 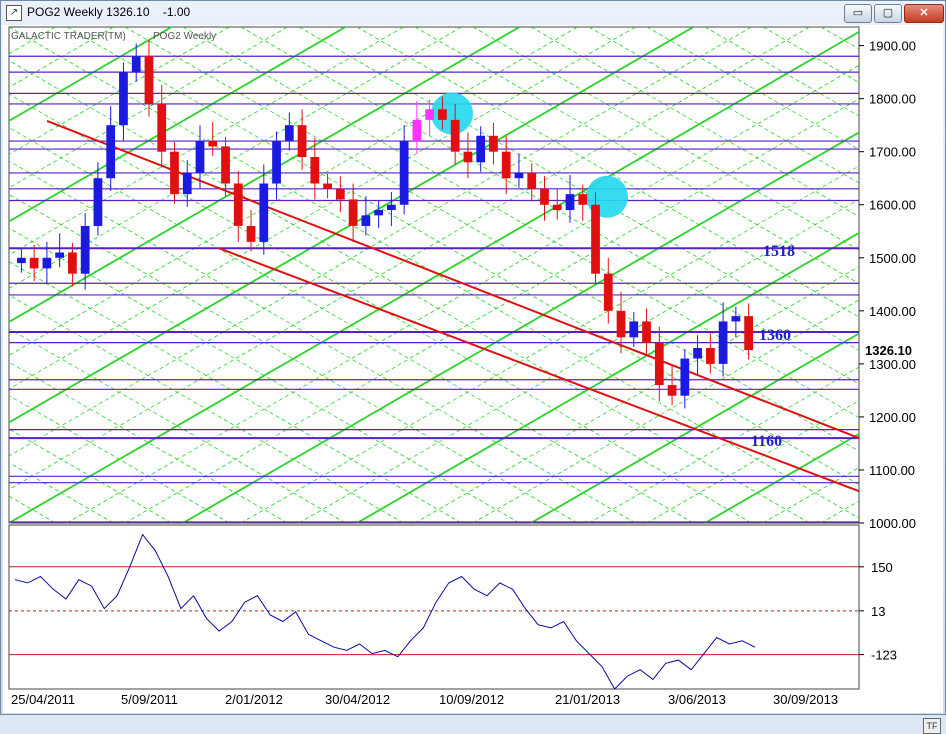 What do you see at coordinates (587, 699) in the screenshot?
I see `date-axis-label: 21/01/2013` at bounding box center [587, 699].